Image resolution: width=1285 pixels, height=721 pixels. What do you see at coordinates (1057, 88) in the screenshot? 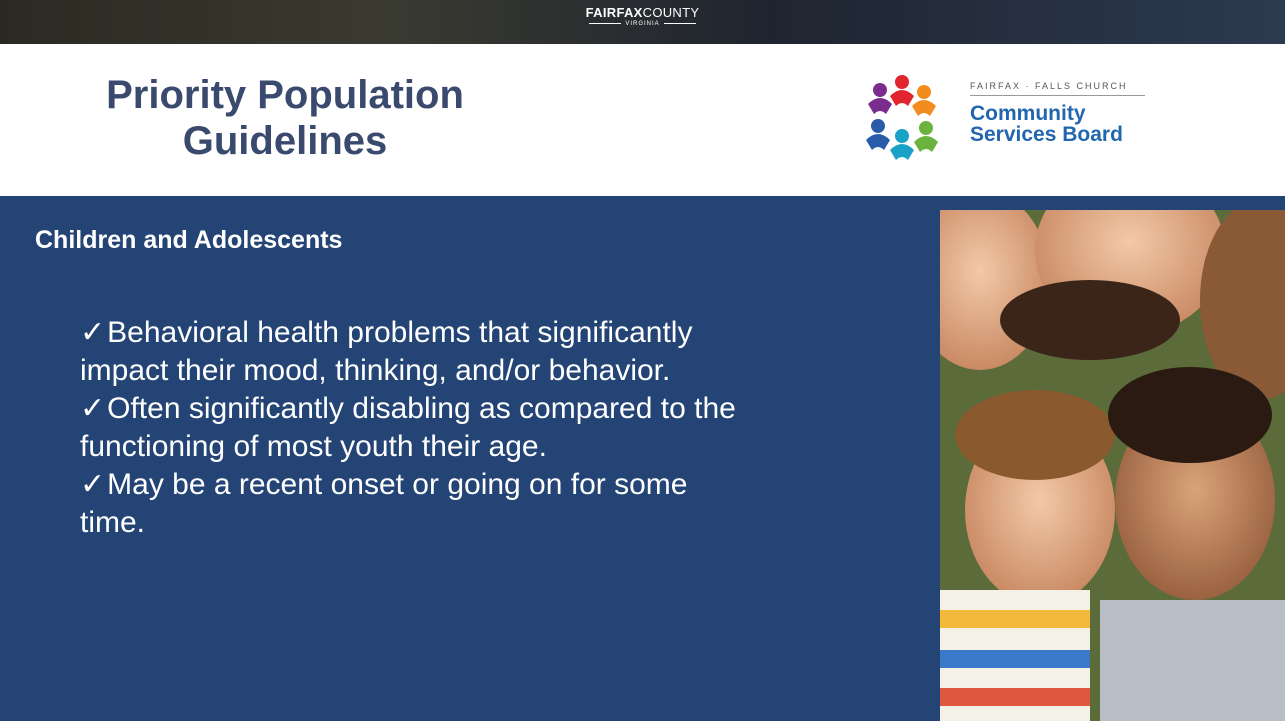
I see `logo-tagline: FAIRFAX · FALLS CHURCH` at bounding box center [1057, 88].